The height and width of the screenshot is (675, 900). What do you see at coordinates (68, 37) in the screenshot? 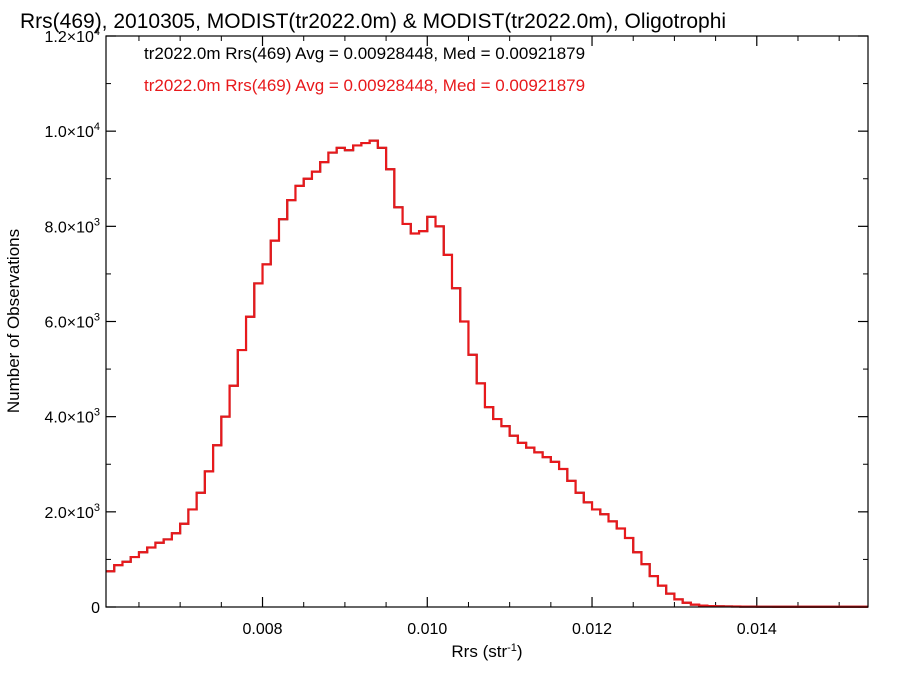
I see `y-tick-mantissa: 1.2×10` at bounding box center [68, 37].